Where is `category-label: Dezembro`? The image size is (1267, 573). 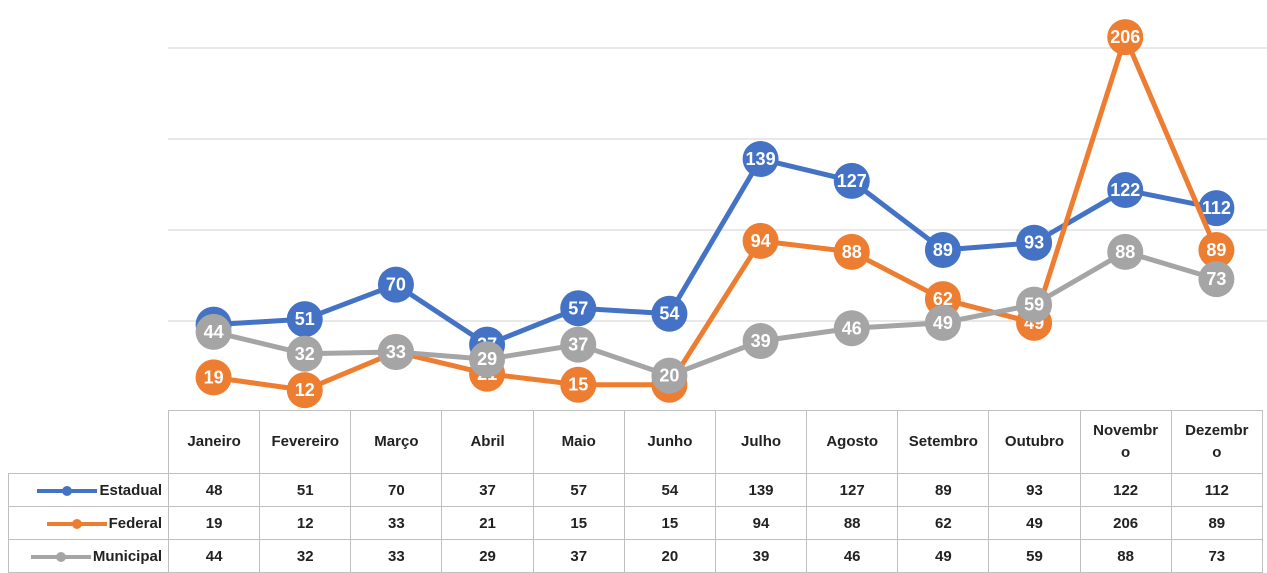
category-label: Dezembro is located at coordinates (1216, 442).